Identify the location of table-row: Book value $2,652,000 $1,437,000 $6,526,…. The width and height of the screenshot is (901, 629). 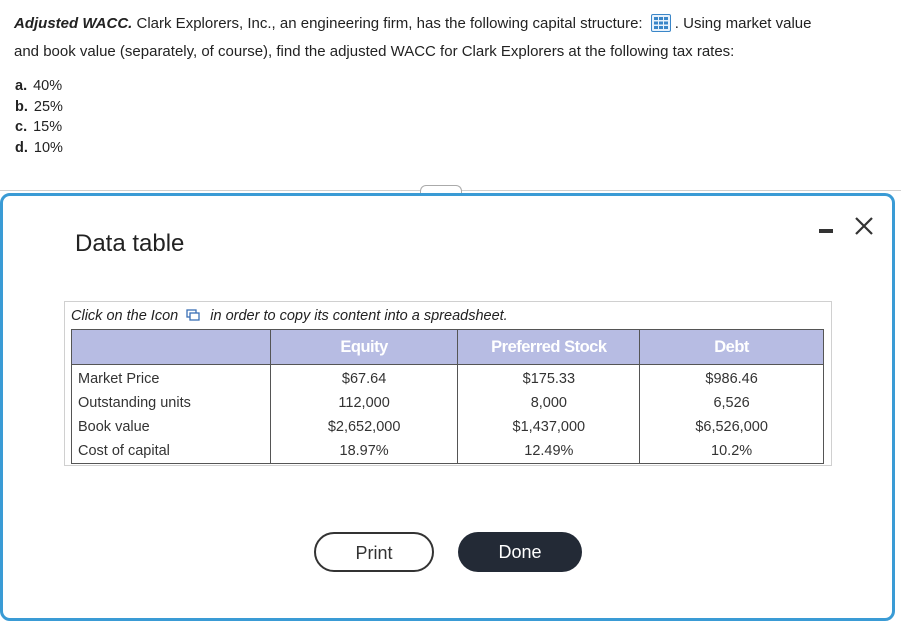
(447, 427).